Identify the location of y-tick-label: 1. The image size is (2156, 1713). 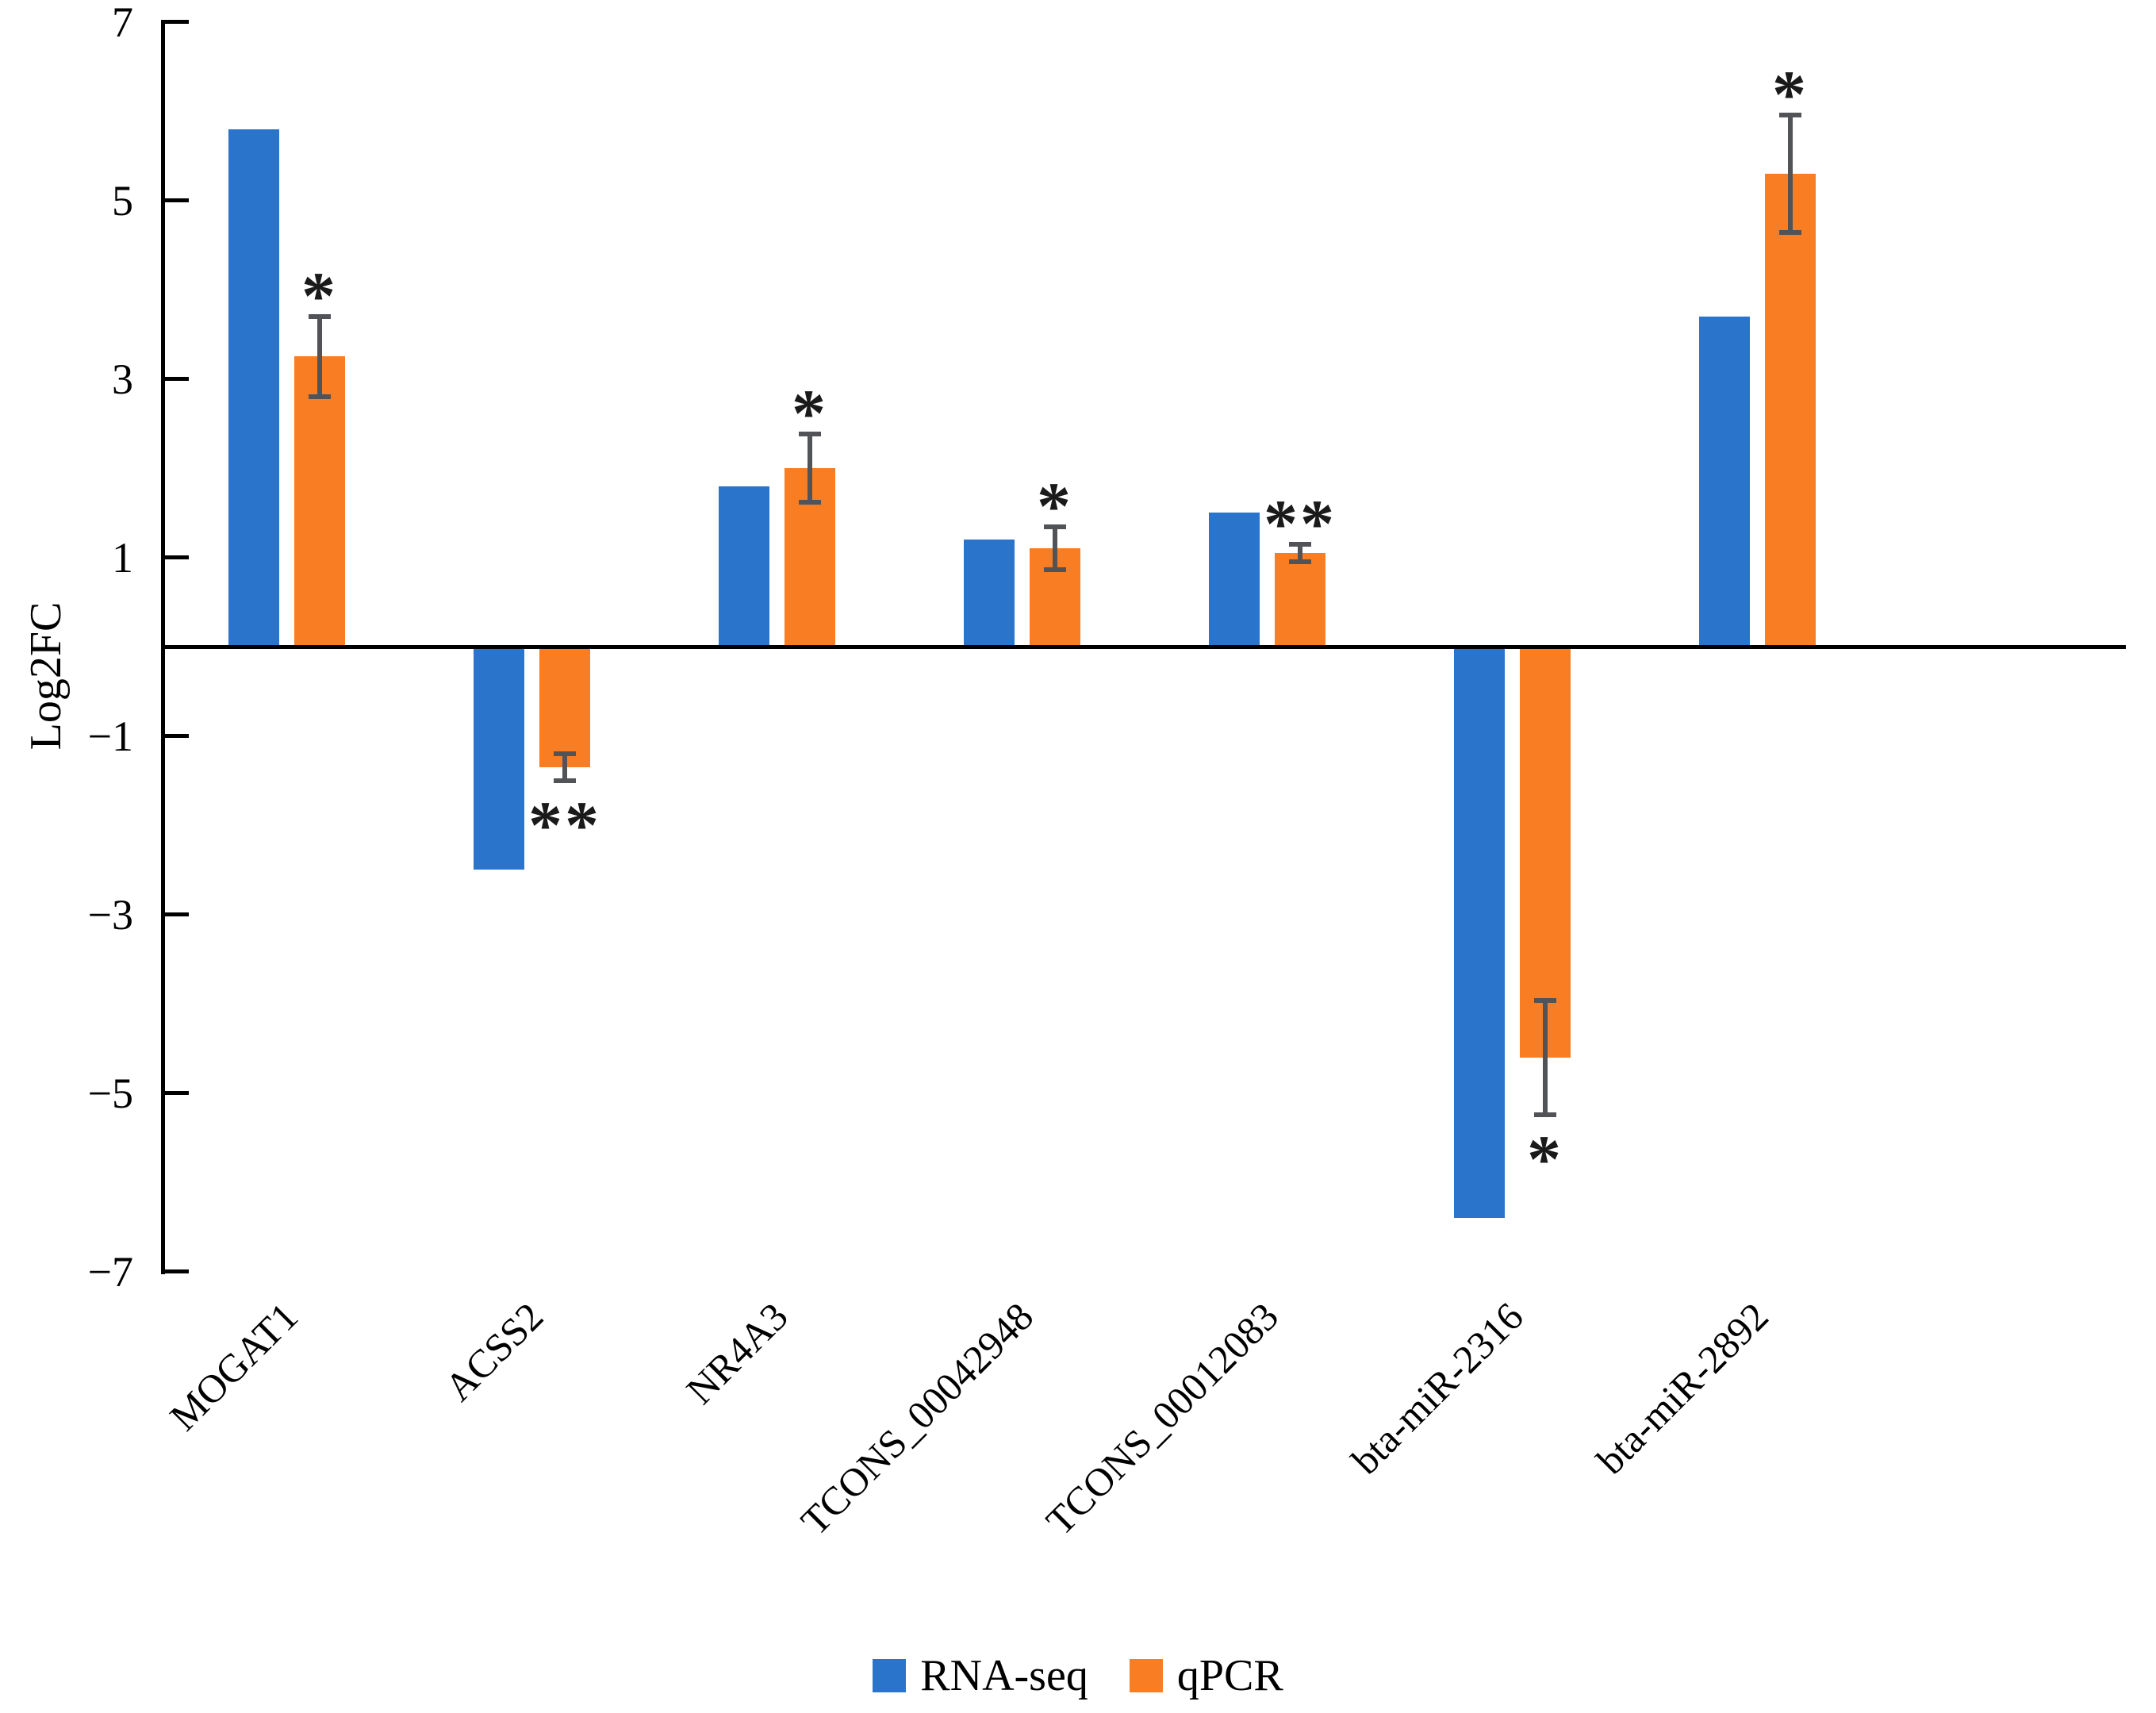
(122, 557).